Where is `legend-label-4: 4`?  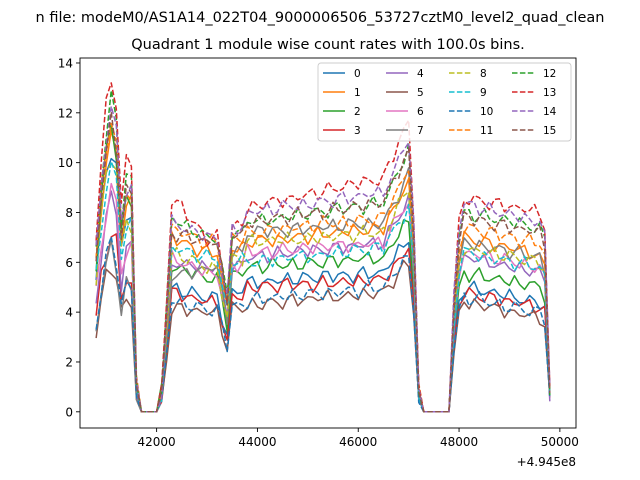 legend-label-4: 4 is located at coordinates (420, 74).